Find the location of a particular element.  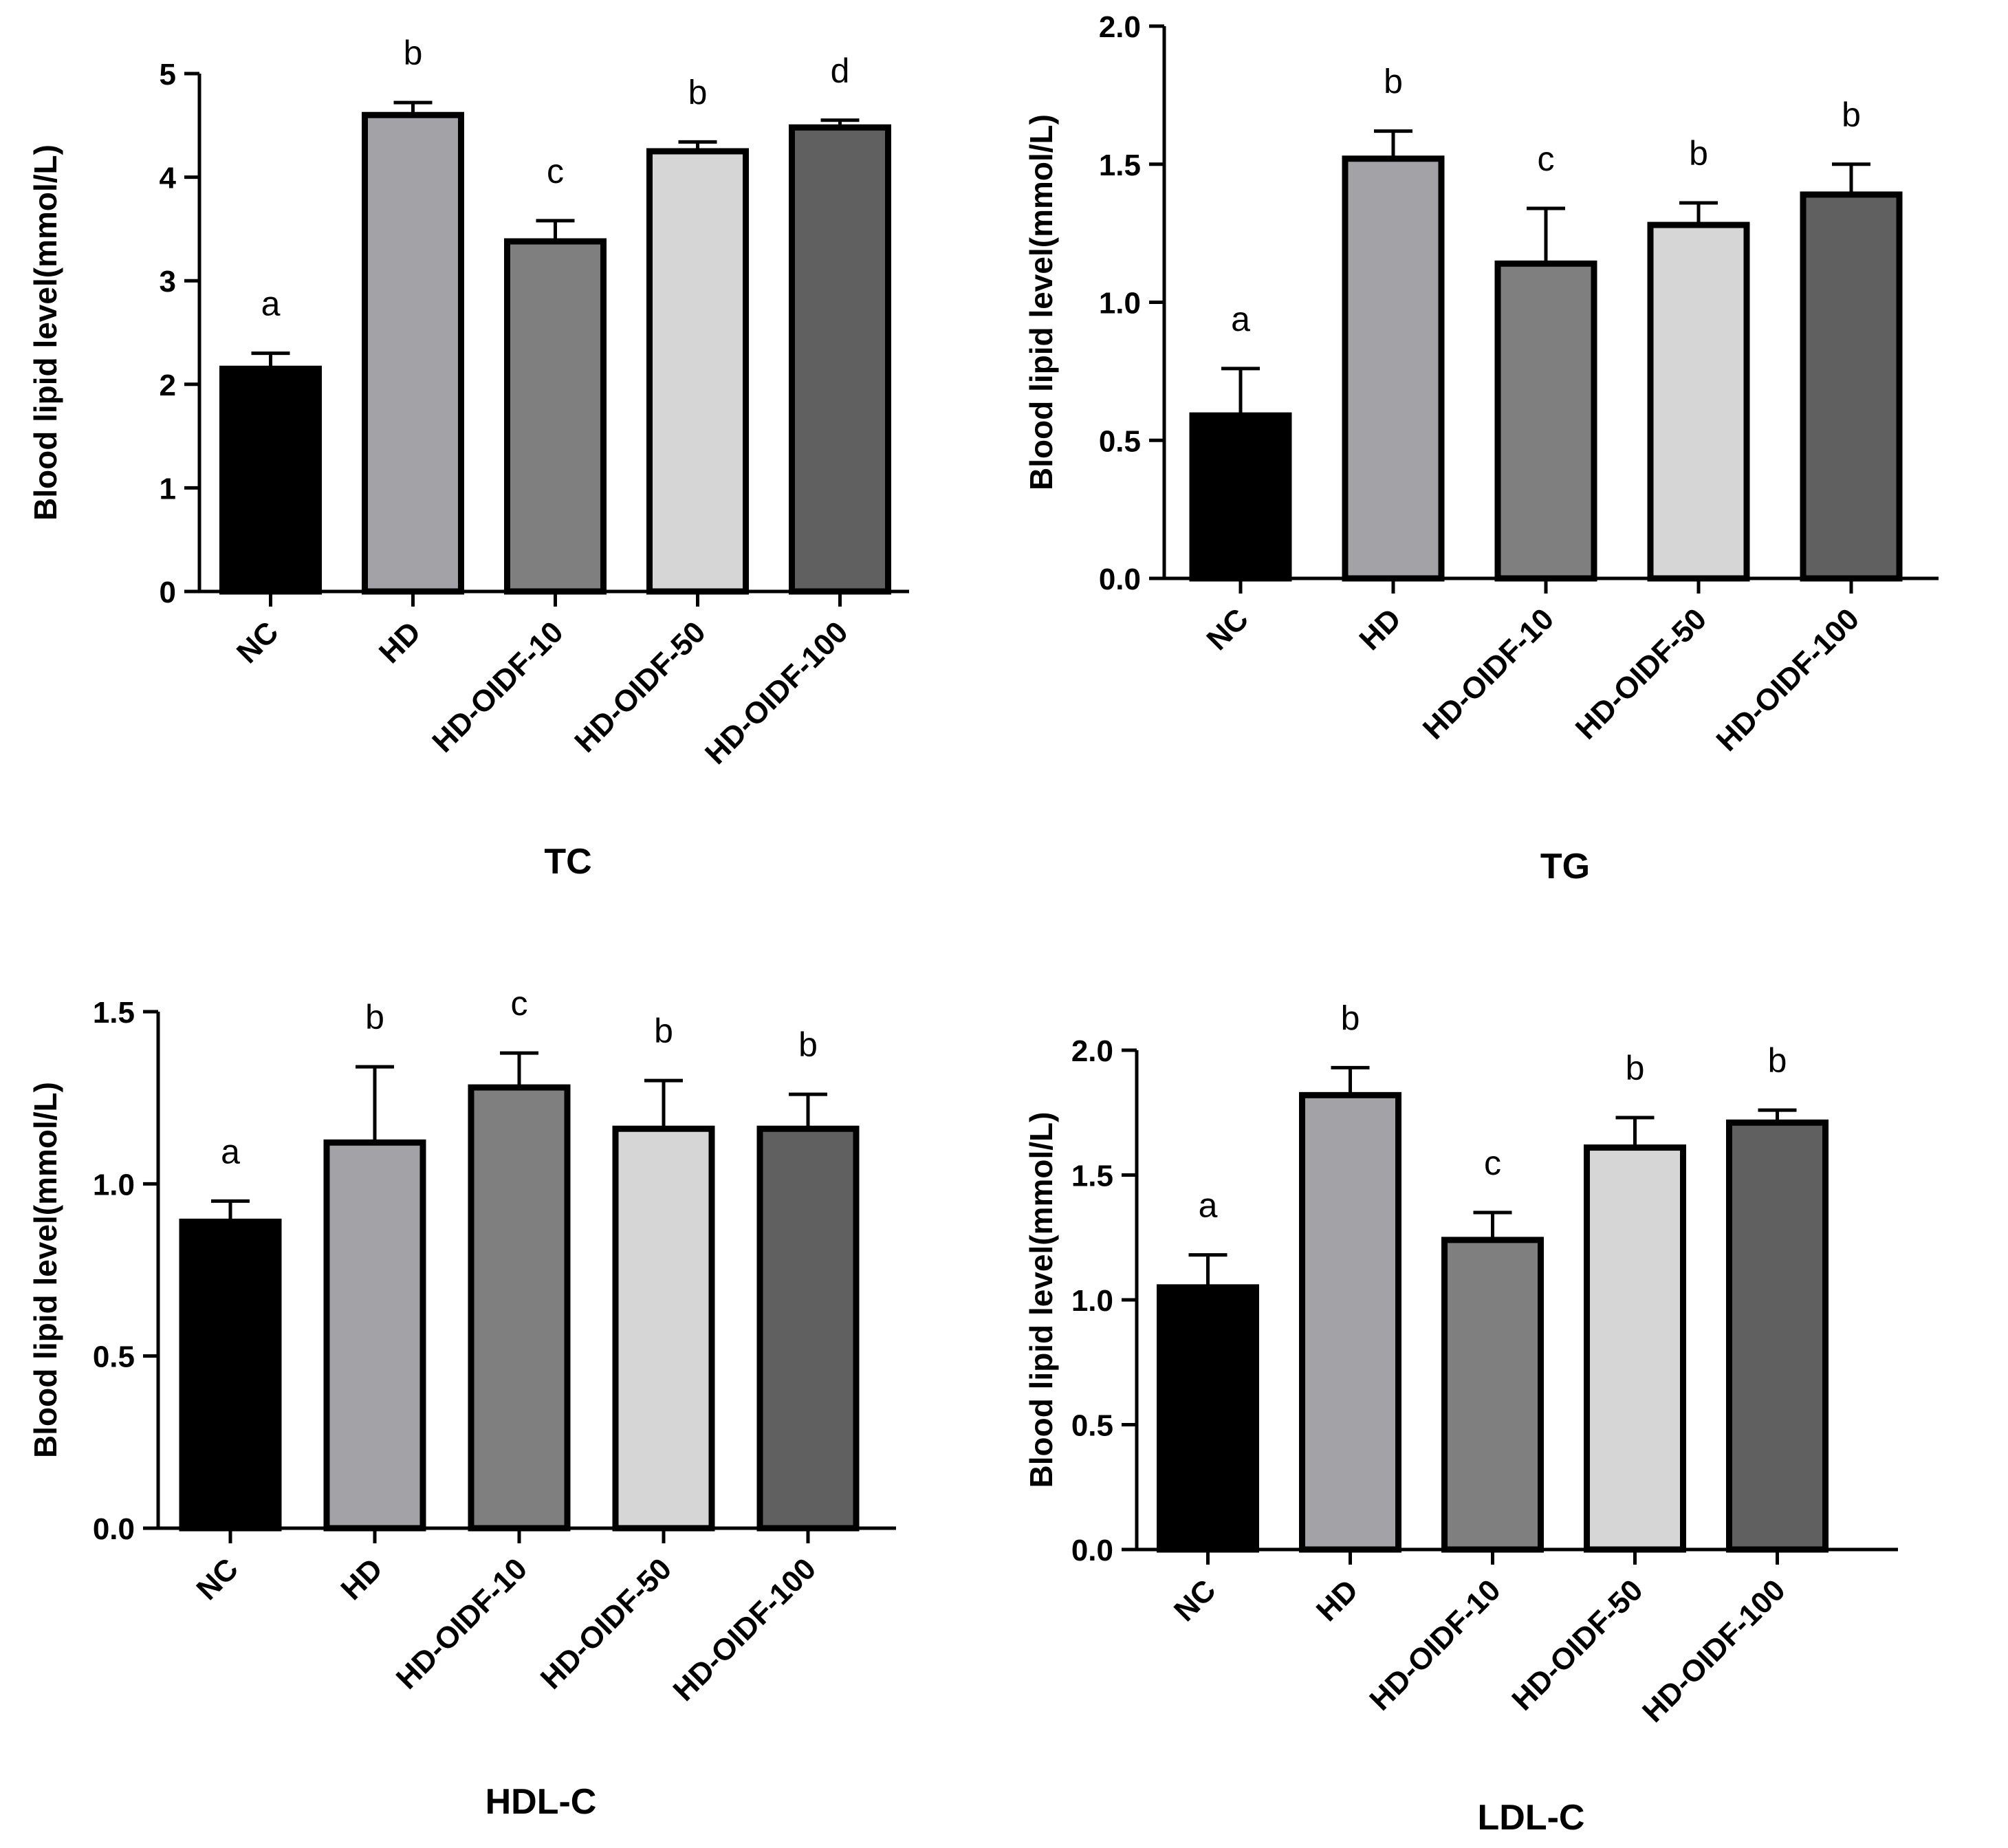

panel-title: LDL-C is located at coordinates (1531, 1818).